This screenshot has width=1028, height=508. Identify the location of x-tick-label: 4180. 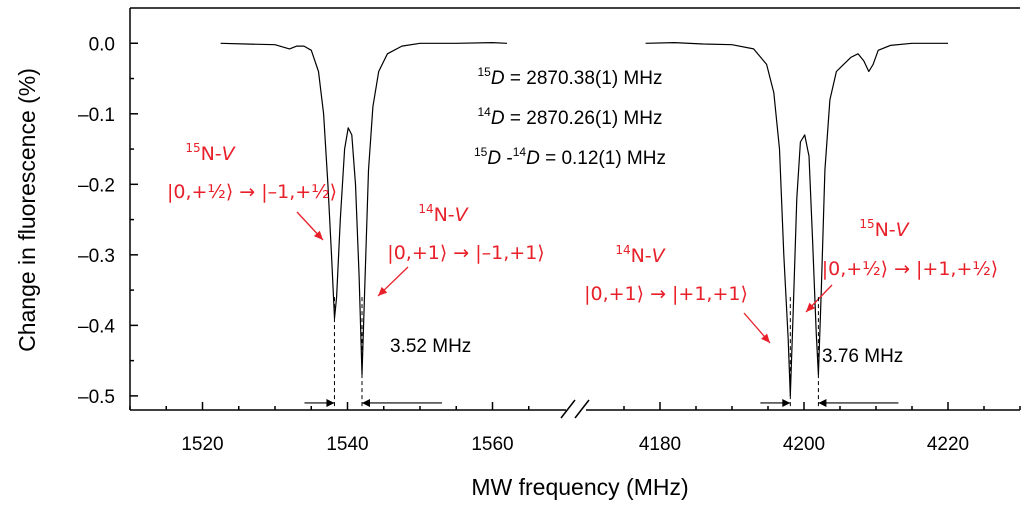
(660, 444).